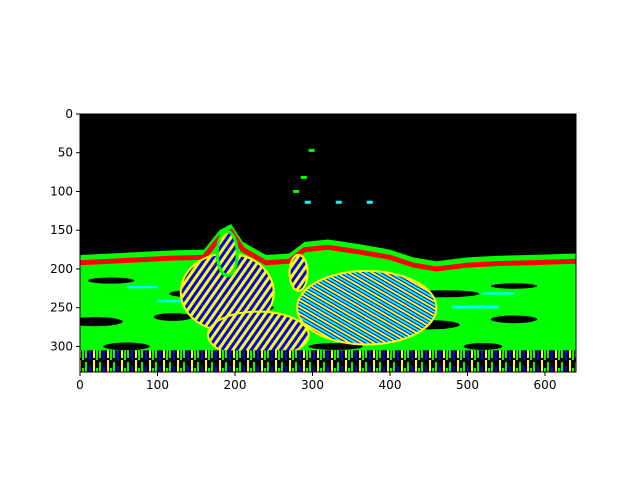 Image resolution: width=640 pixels, height=480 pixels. What do you see at coordinates (235, 385) in the screenshot?
I see `x-tick-label: 200` at bounding box center [235, 385].